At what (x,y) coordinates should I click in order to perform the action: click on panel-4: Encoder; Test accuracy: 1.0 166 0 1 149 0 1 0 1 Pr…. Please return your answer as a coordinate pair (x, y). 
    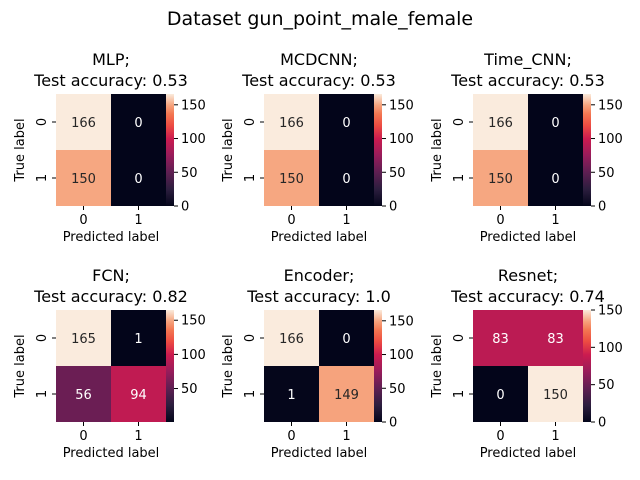
    Looking at the image, I should click on (317, 363).